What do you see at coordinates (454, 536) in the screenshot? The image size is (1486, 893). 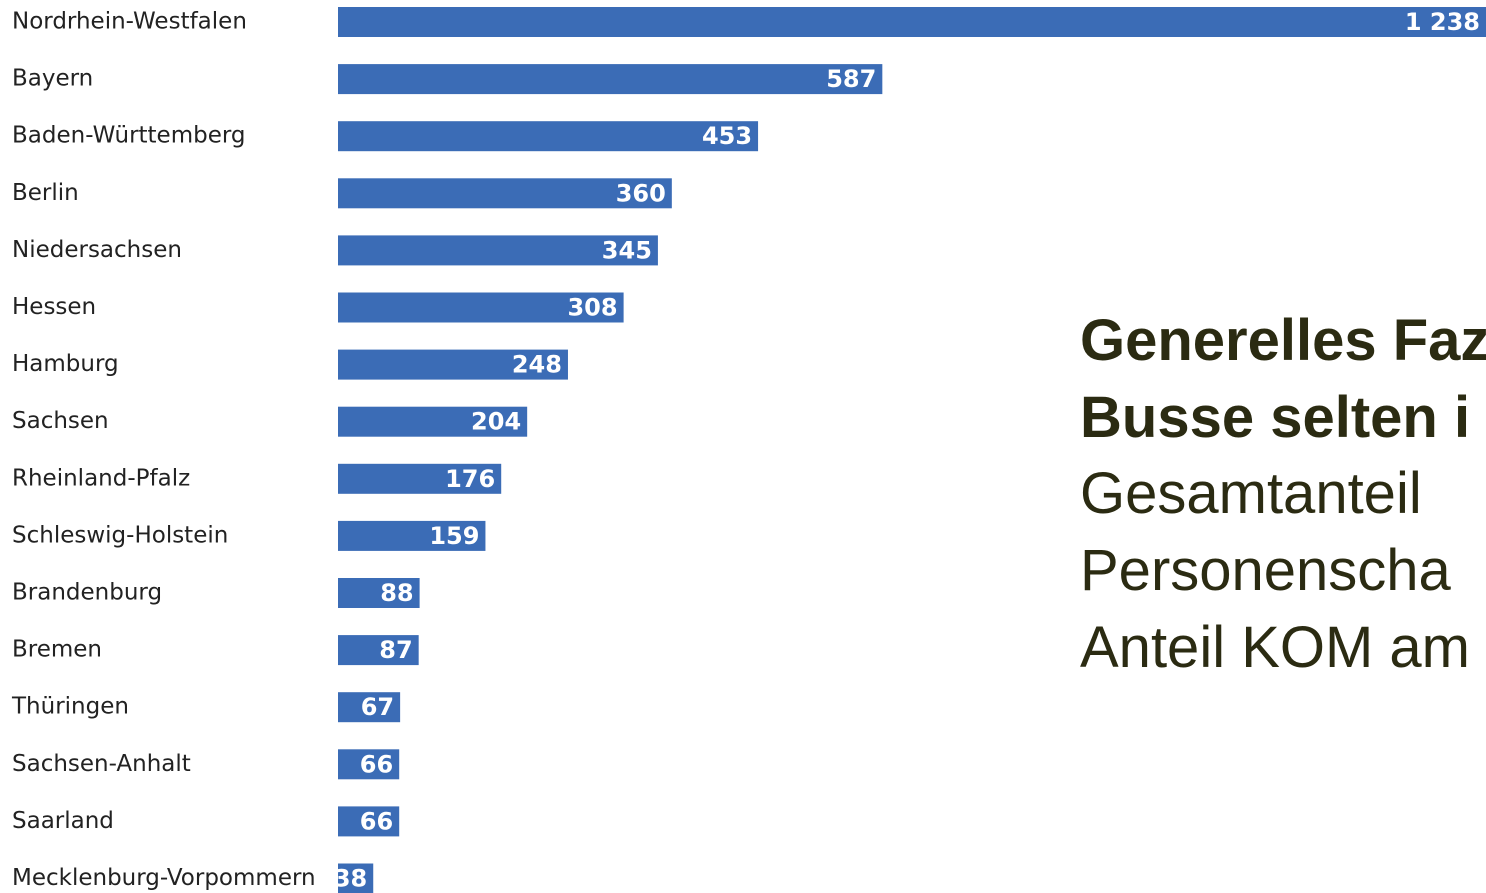 I see `value-label: 159` at bounding box center [454, 536].